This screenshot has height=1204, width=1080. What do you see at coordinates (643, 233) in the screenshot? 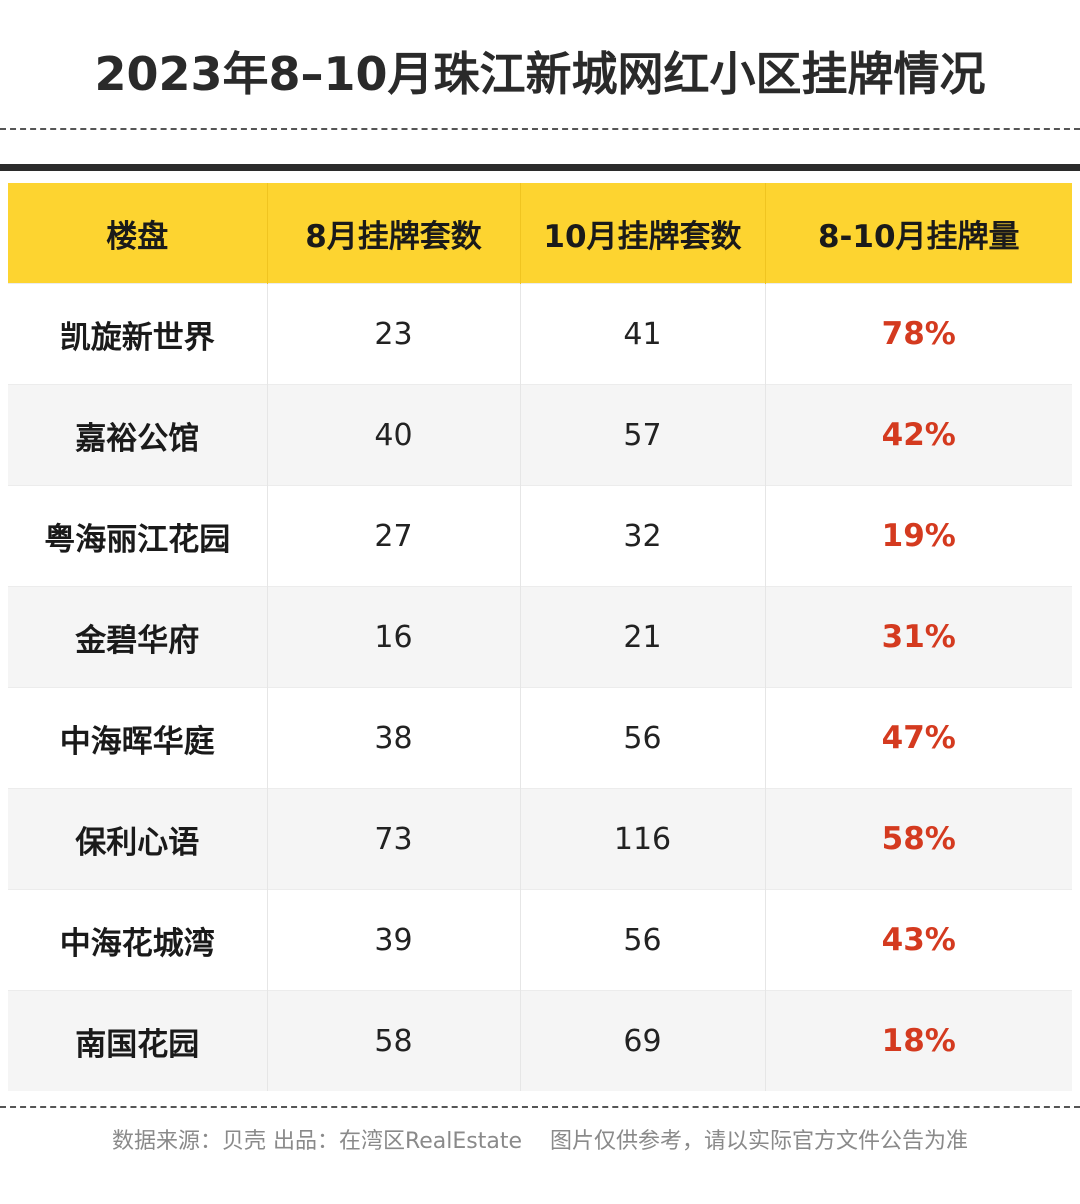
I see `column-header-oct-listings: 10月挂牌套数` at bounding box center [643, 233].